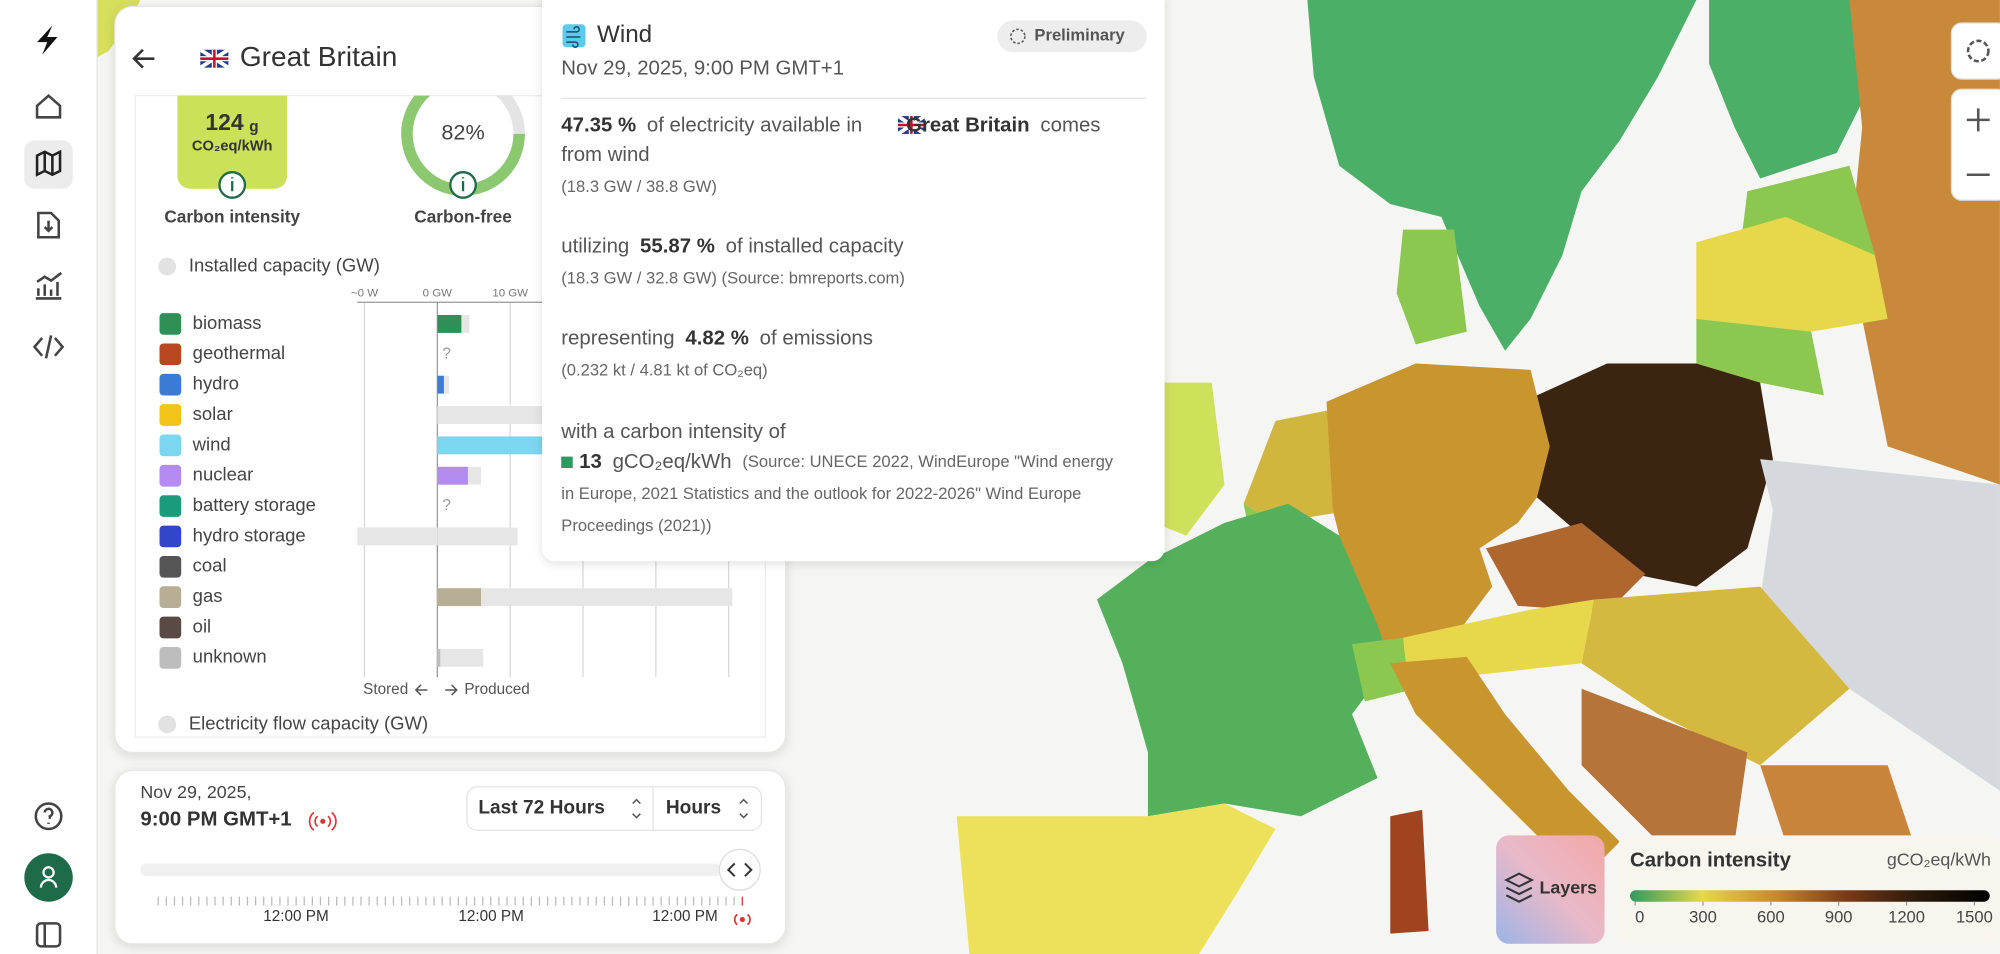 This screenshot has width=2000, height=954. I want to click on legend-gradient, so click(1810, 896).